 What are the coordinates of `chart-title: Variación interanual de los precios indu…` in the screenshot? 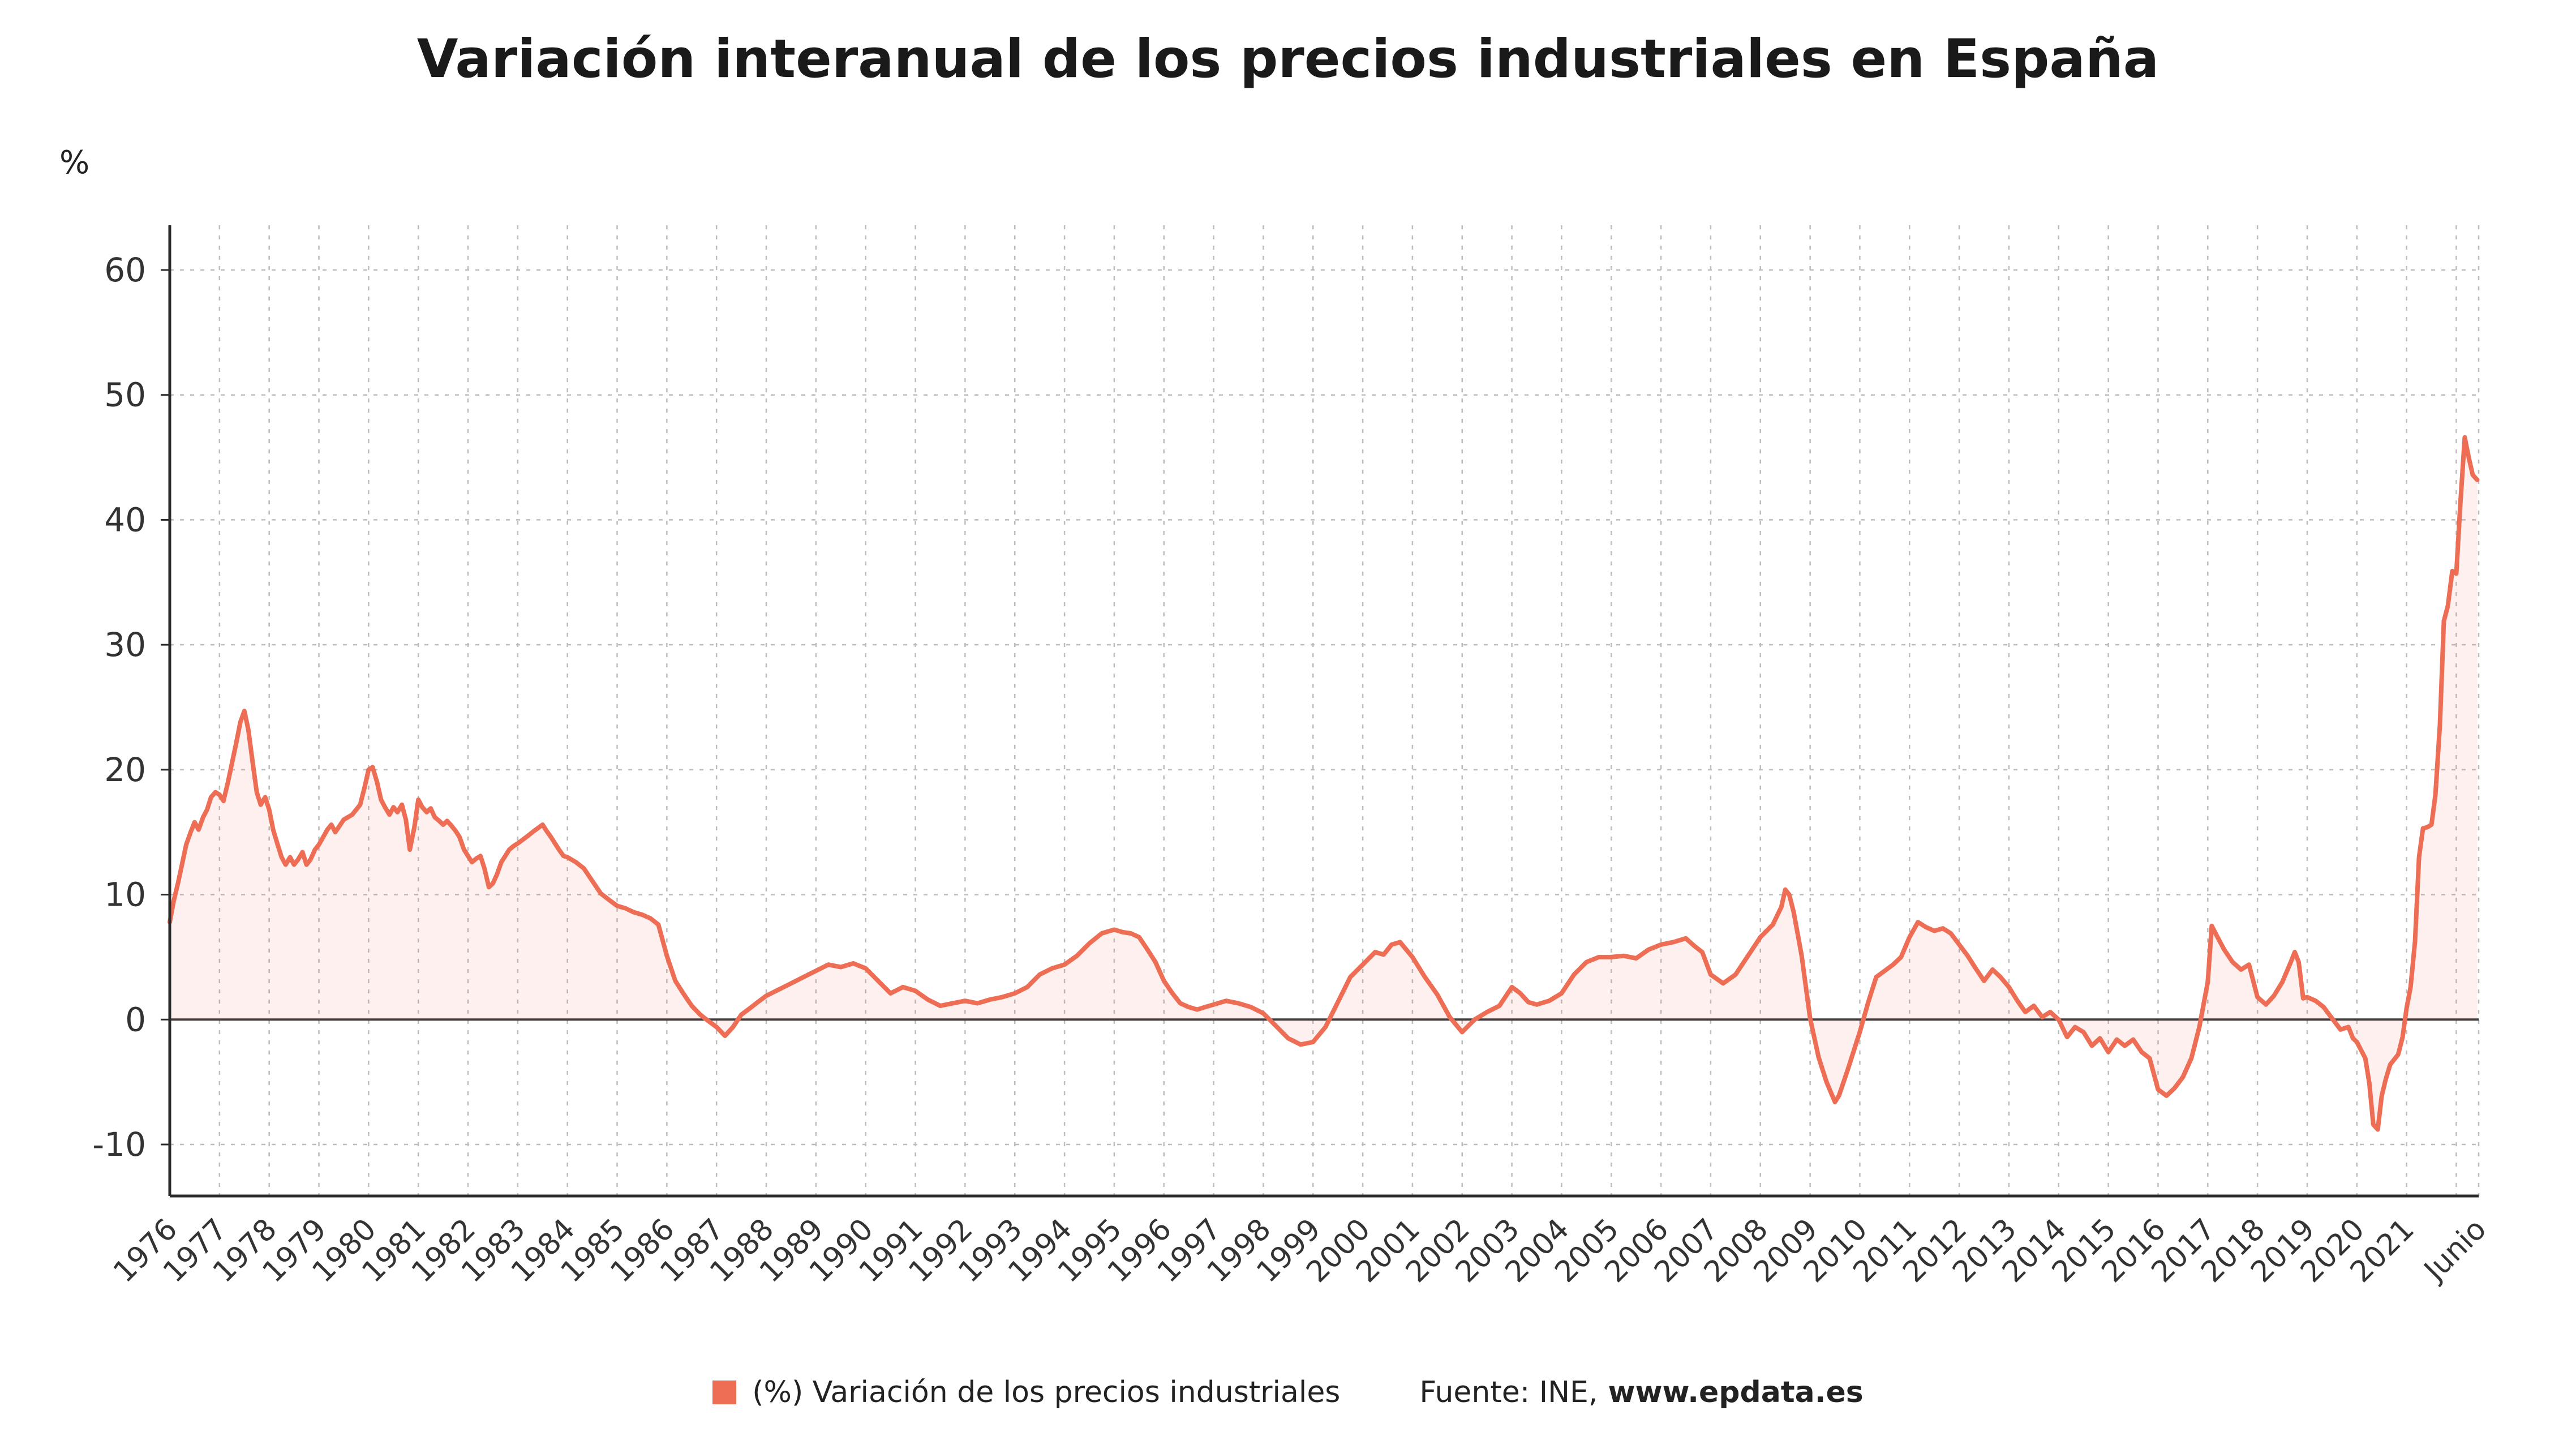 It's located at (1288, 59).